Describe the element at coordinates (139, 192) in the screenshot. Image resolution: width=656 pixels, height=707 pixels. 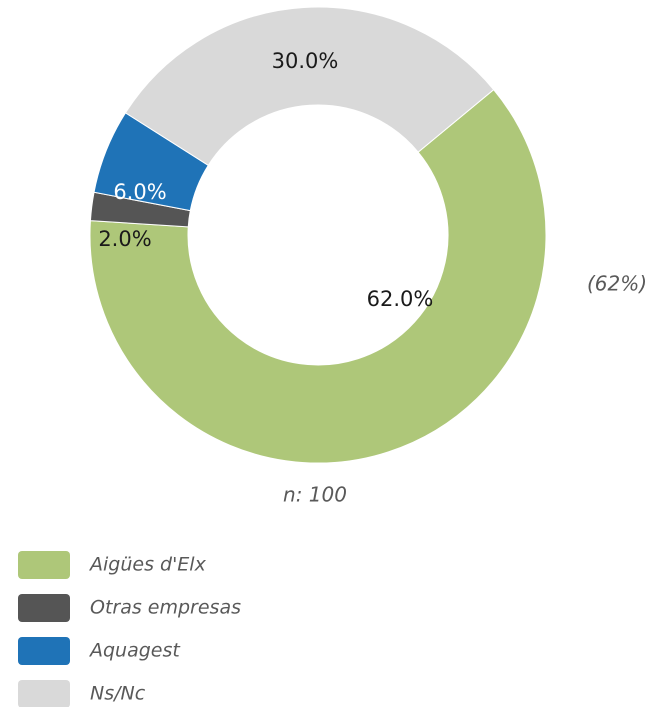
I see `data-label: 6.0%` at that location.